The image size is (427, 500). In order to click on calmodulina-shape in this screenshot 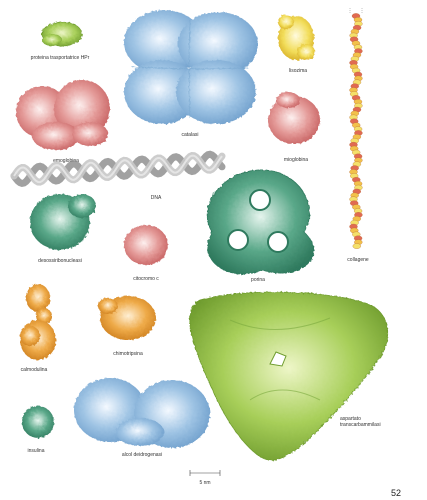, I will do `click(38, 322)`.